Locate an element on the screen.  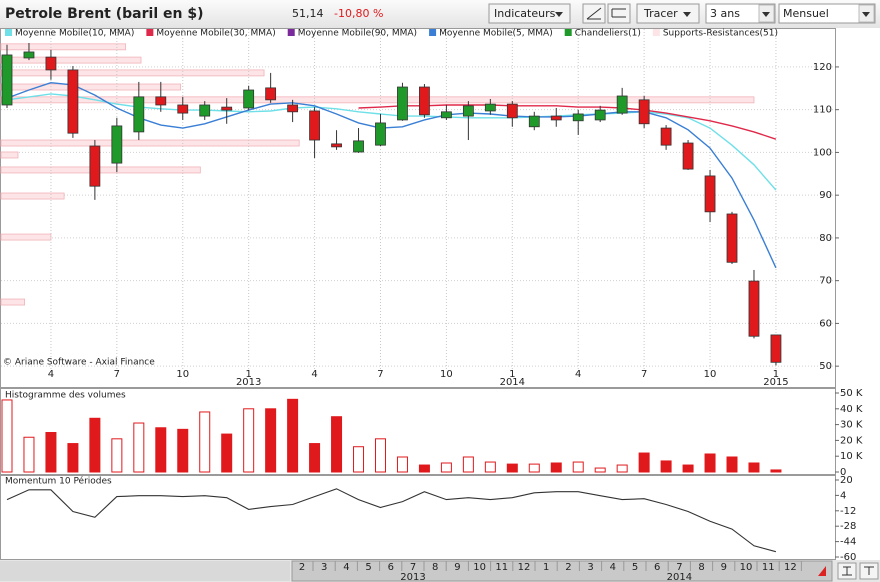
navigator-buttons is located at coordinates (848, 571).